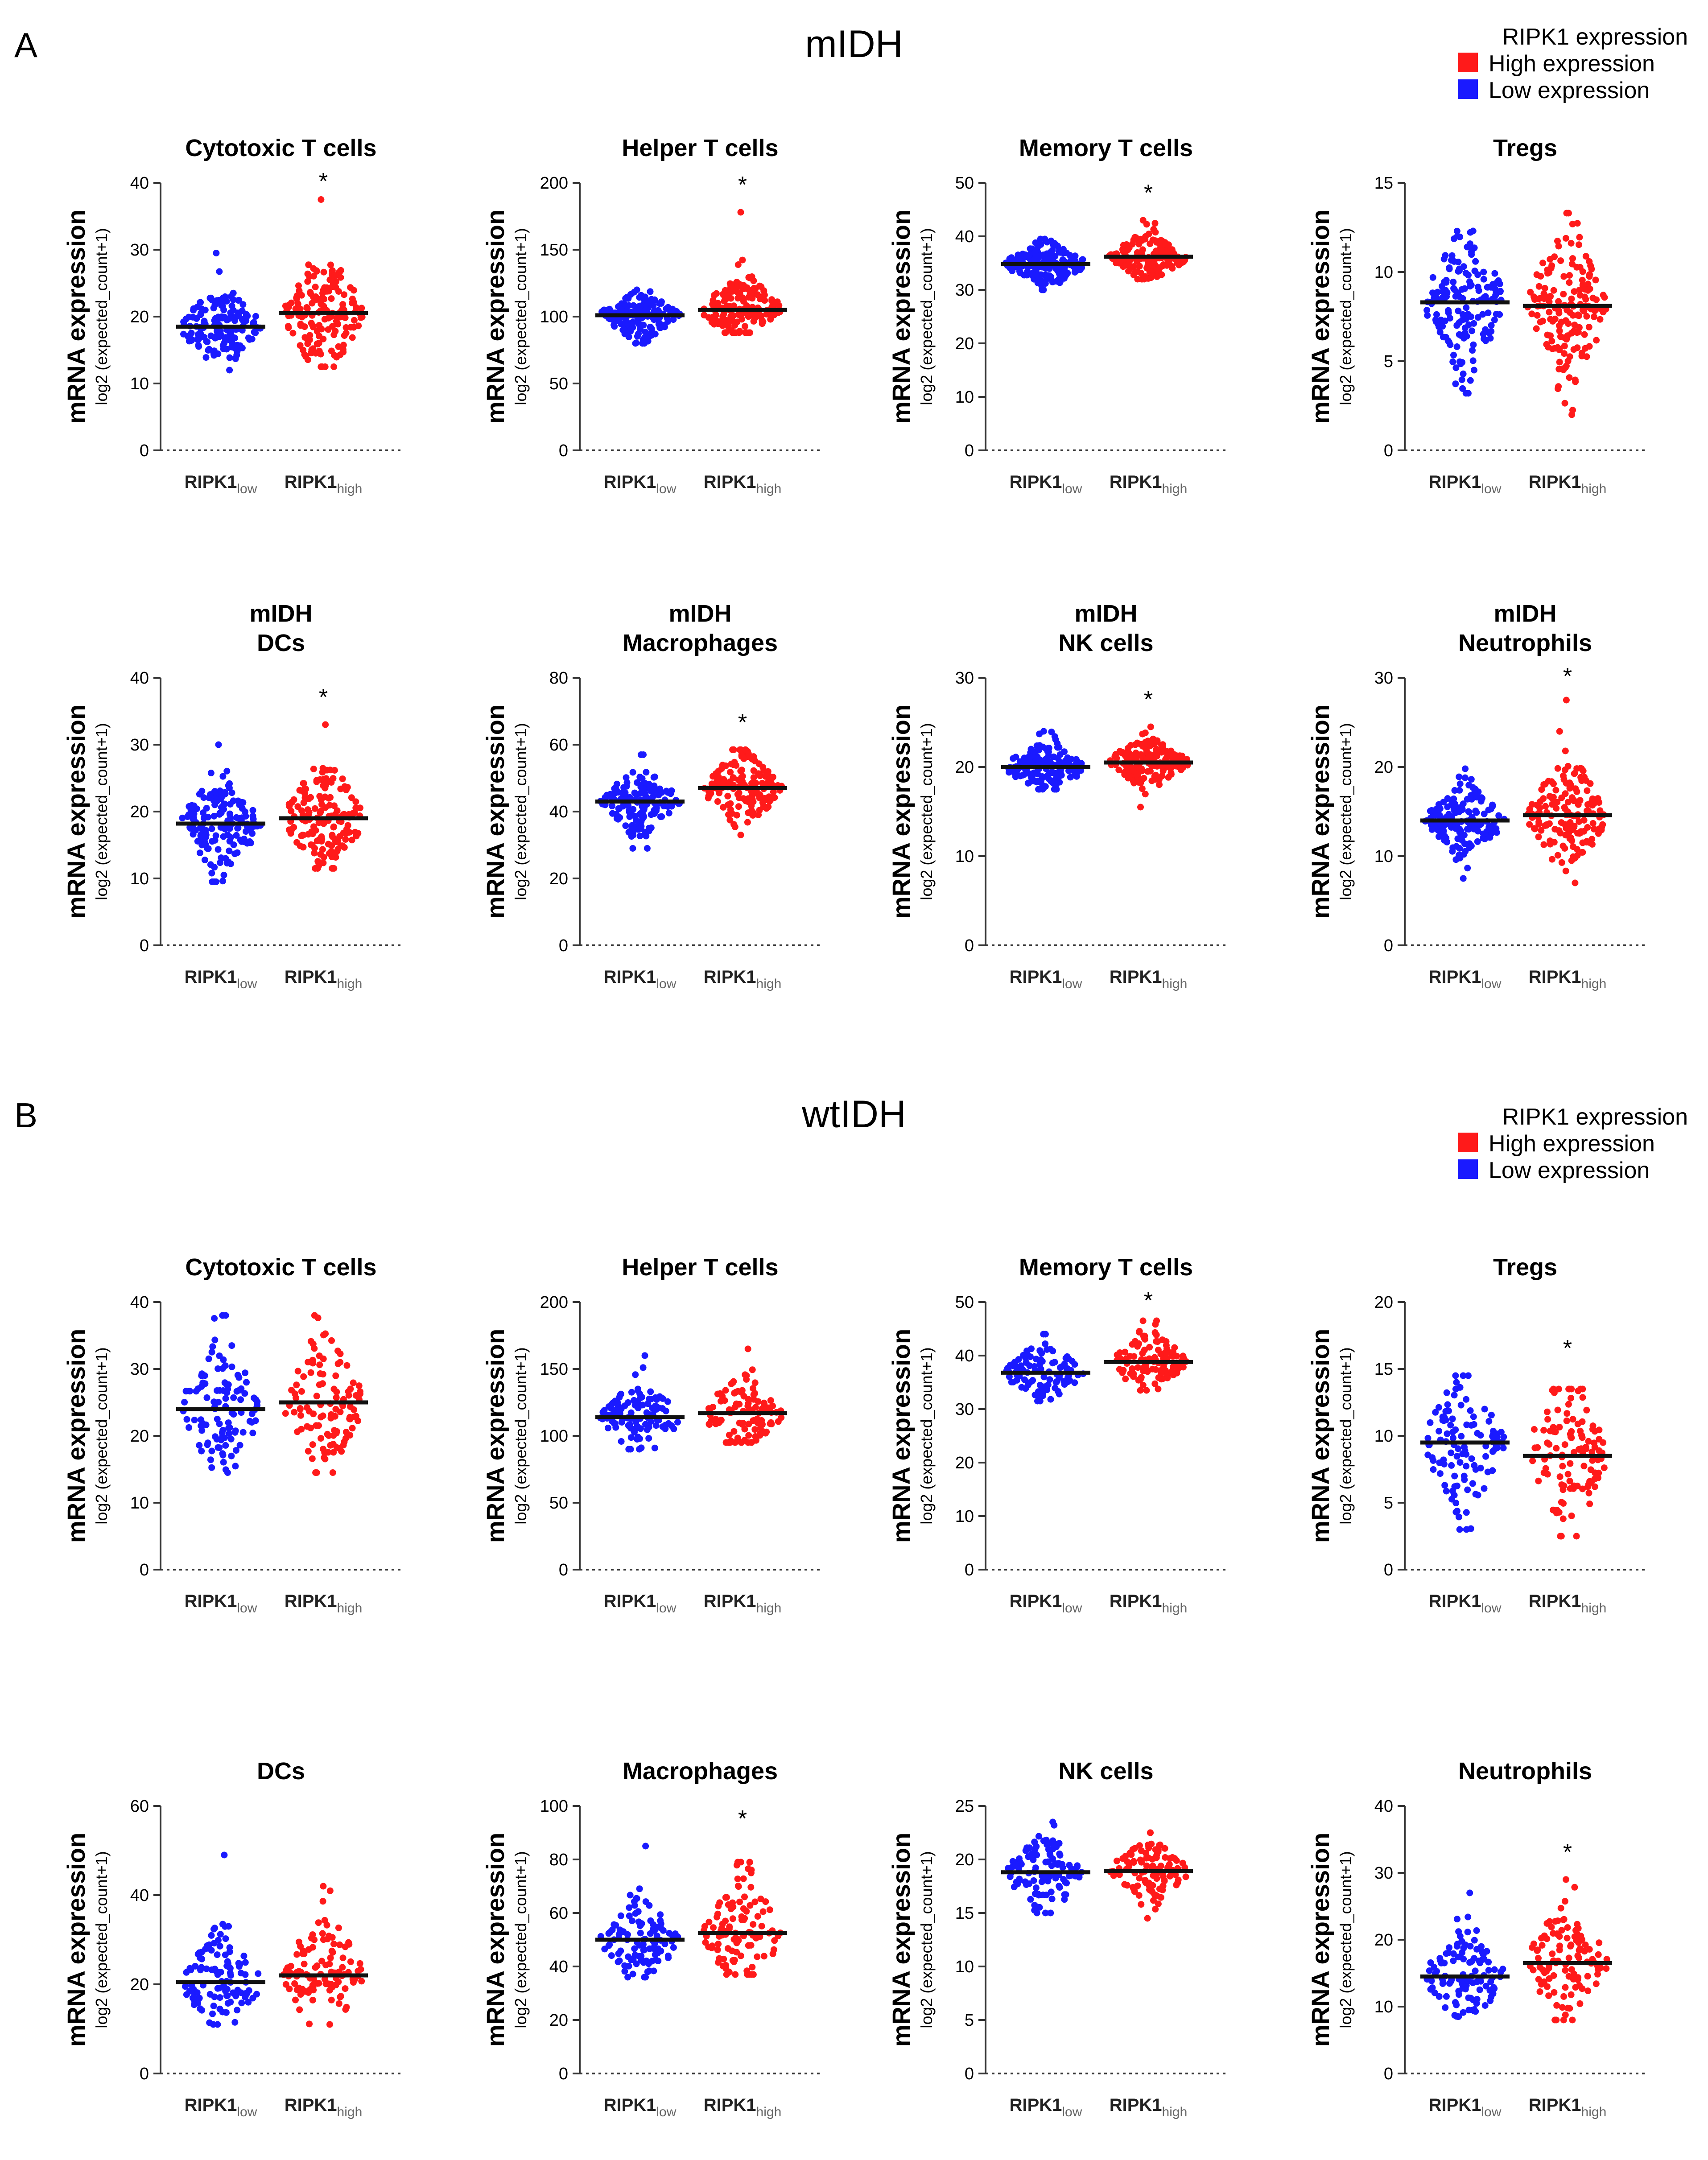 The width and height of the screenshot is (1708, 2160). What do you see at coordinates (965, 1302) in the screenshot?
I see `y-tick-label: 50` at bounding box center [965, 1302].